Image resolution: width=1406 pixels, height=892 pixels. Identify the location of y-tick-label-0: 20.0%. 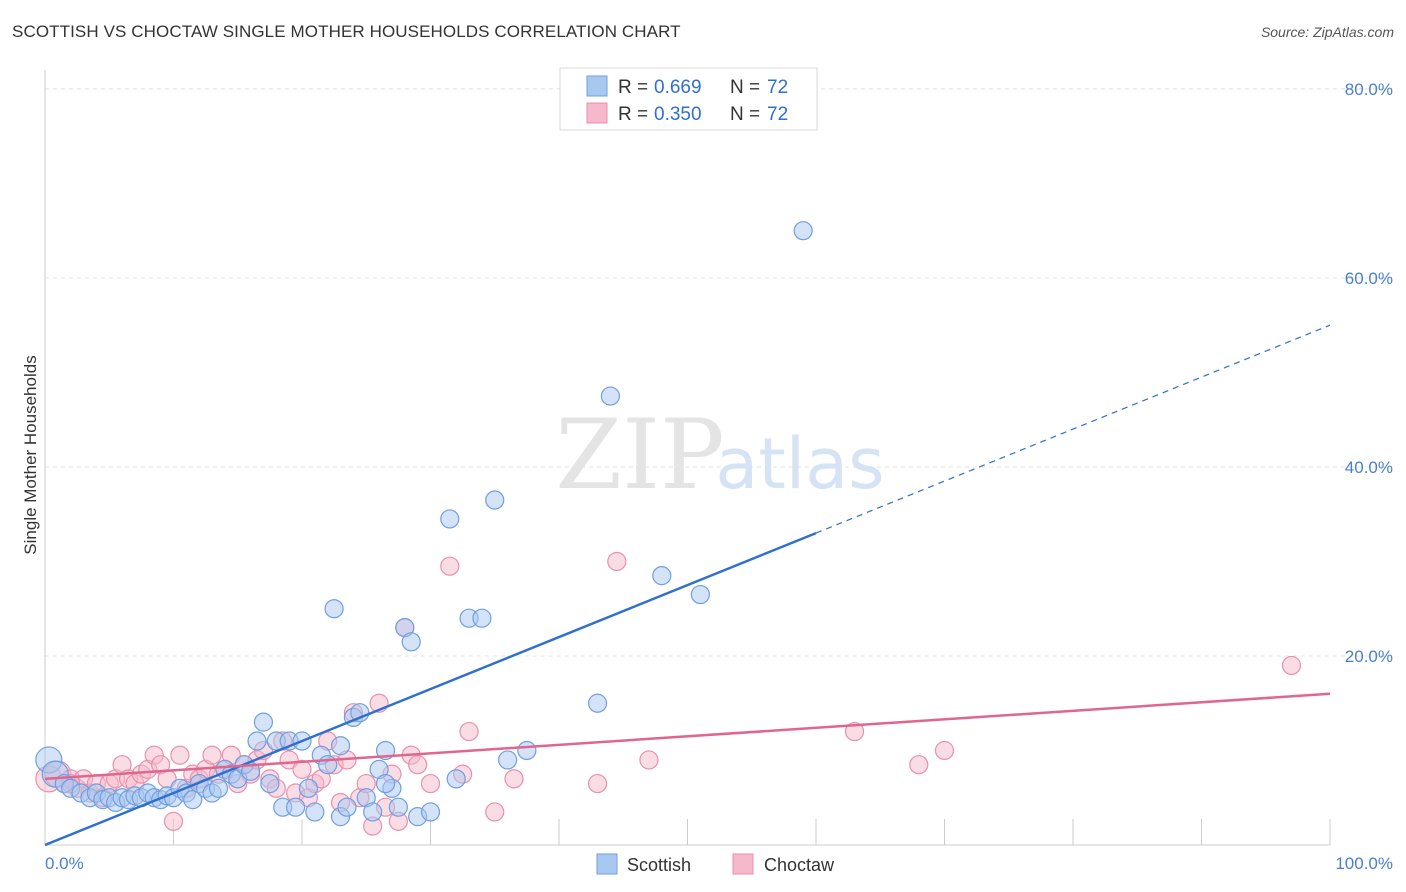
(1369, 656).